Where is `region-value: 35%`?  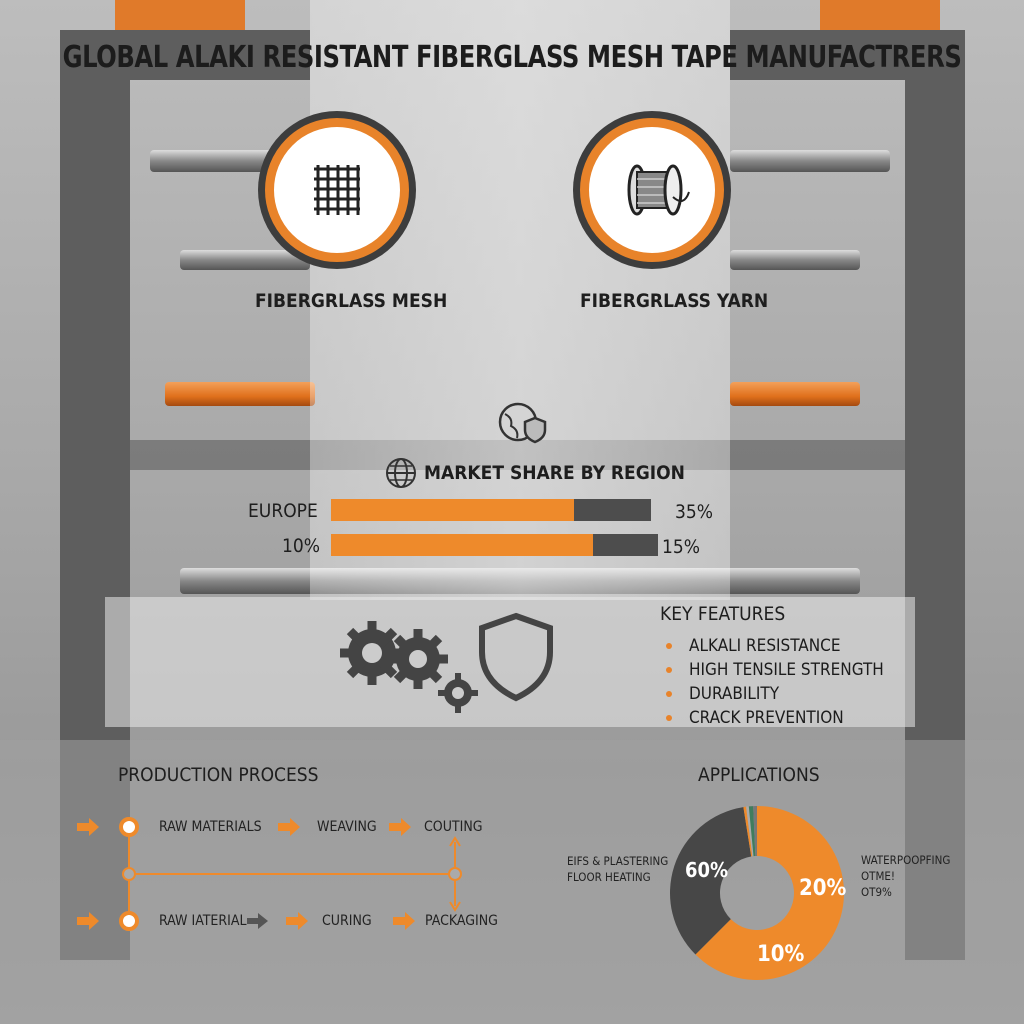 region-value: 35% is located at coordinates (694, 512).